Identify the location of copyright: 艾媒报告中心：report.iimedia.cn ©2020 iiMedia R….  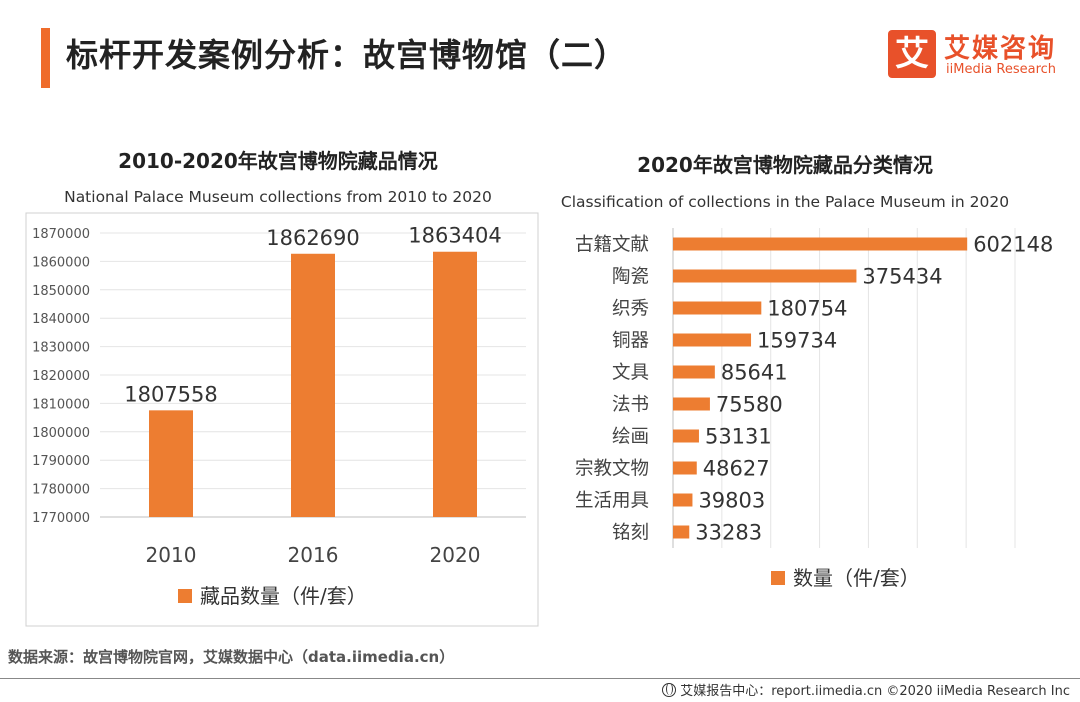
(866, 689).